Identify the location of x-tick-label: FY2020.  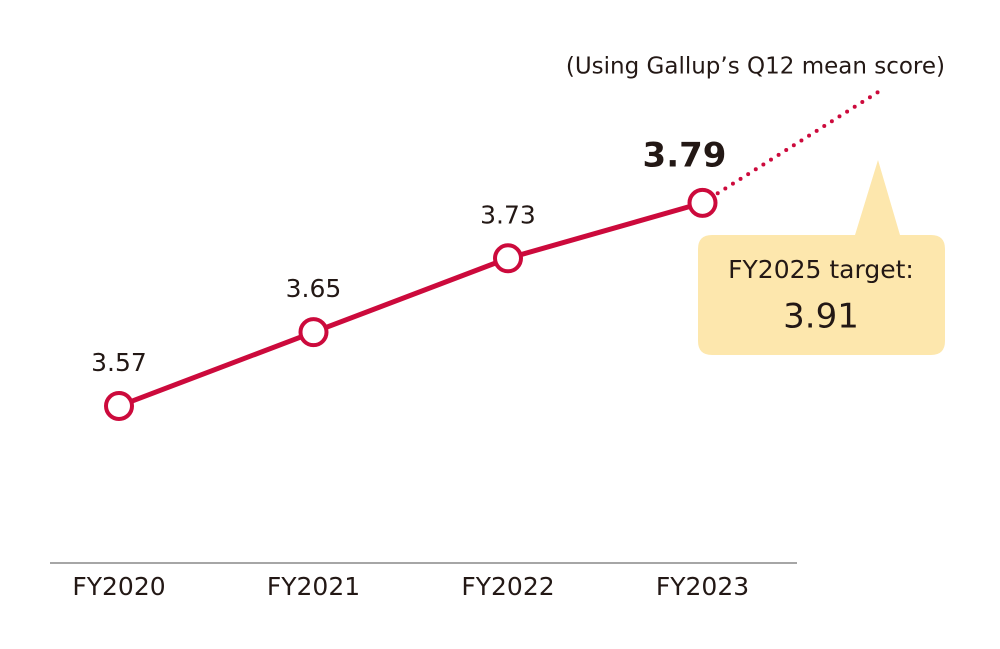
(118, 586).